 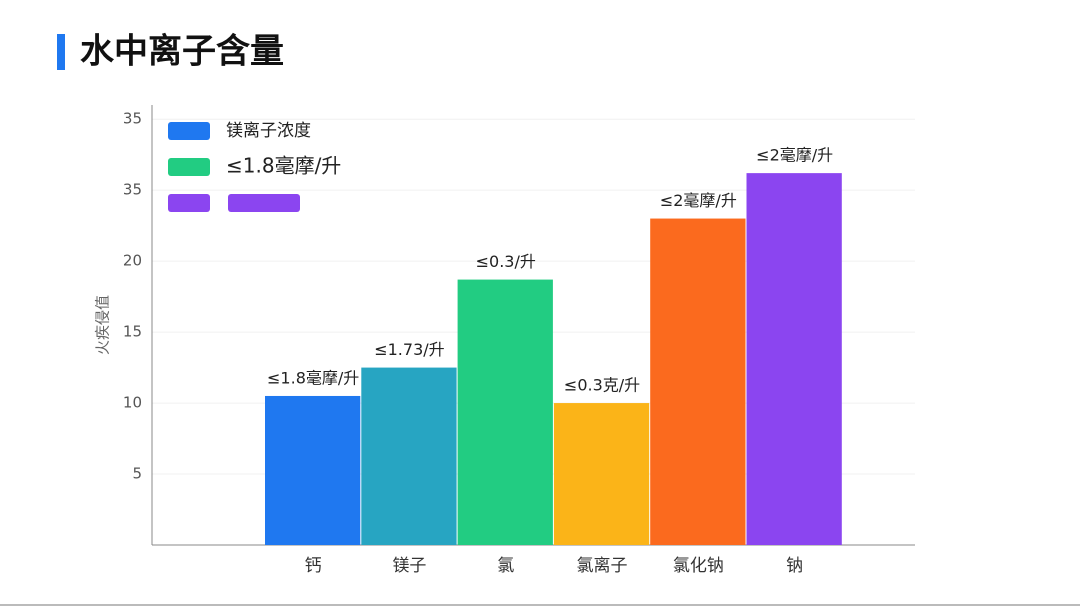 I want to click on x-tick-label: 钠, so click(x=794, y=566).